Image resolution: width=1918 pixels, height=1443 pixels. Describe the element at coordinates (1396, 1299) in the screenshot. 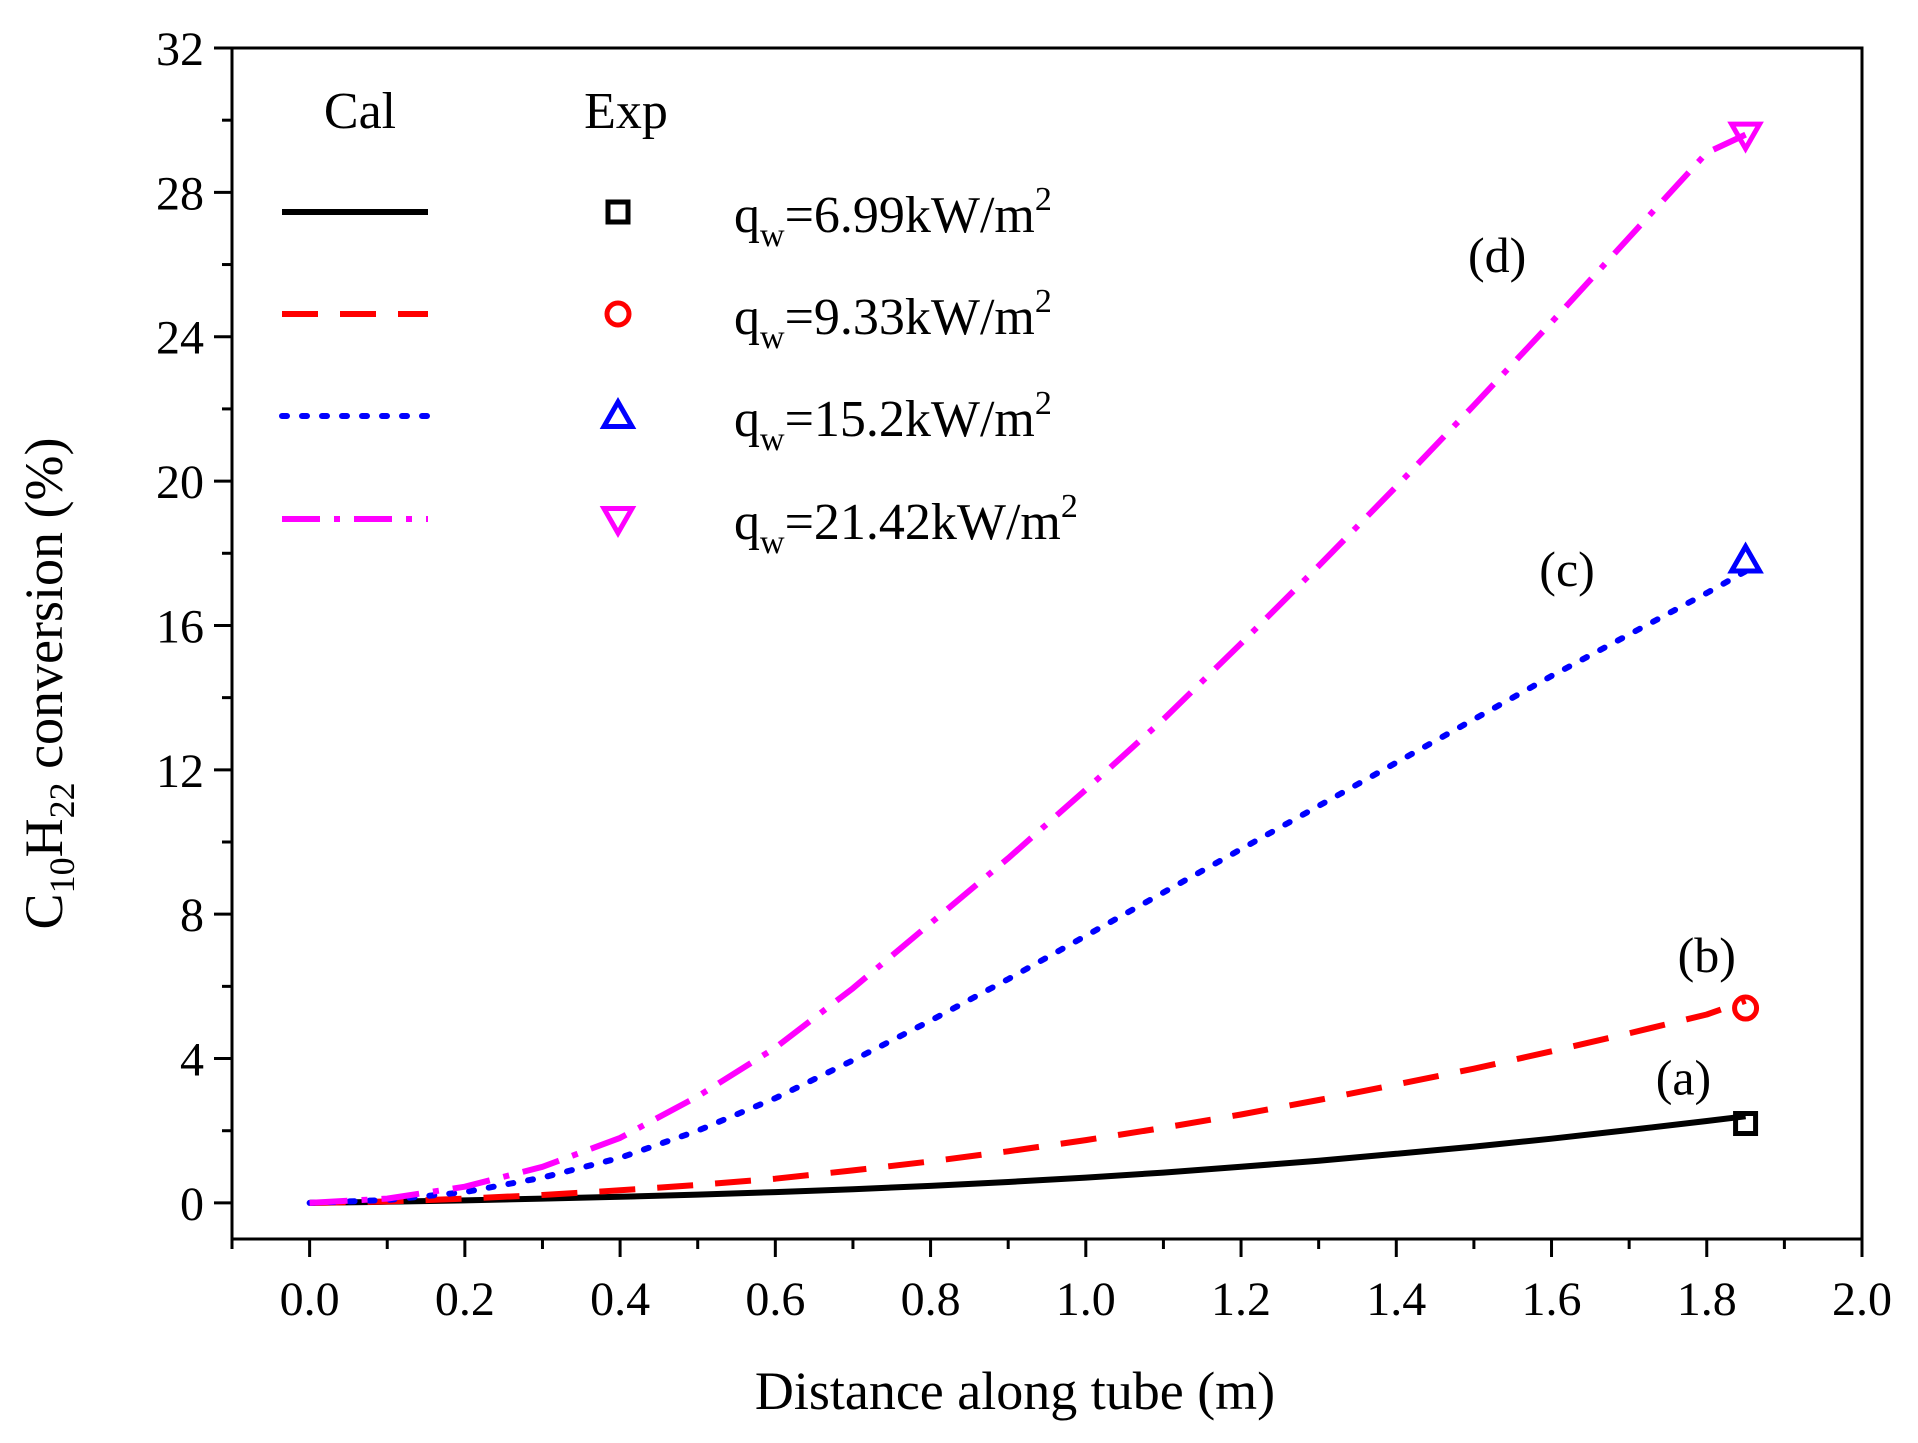

I see `x-tick-label: 1.4` at that location.